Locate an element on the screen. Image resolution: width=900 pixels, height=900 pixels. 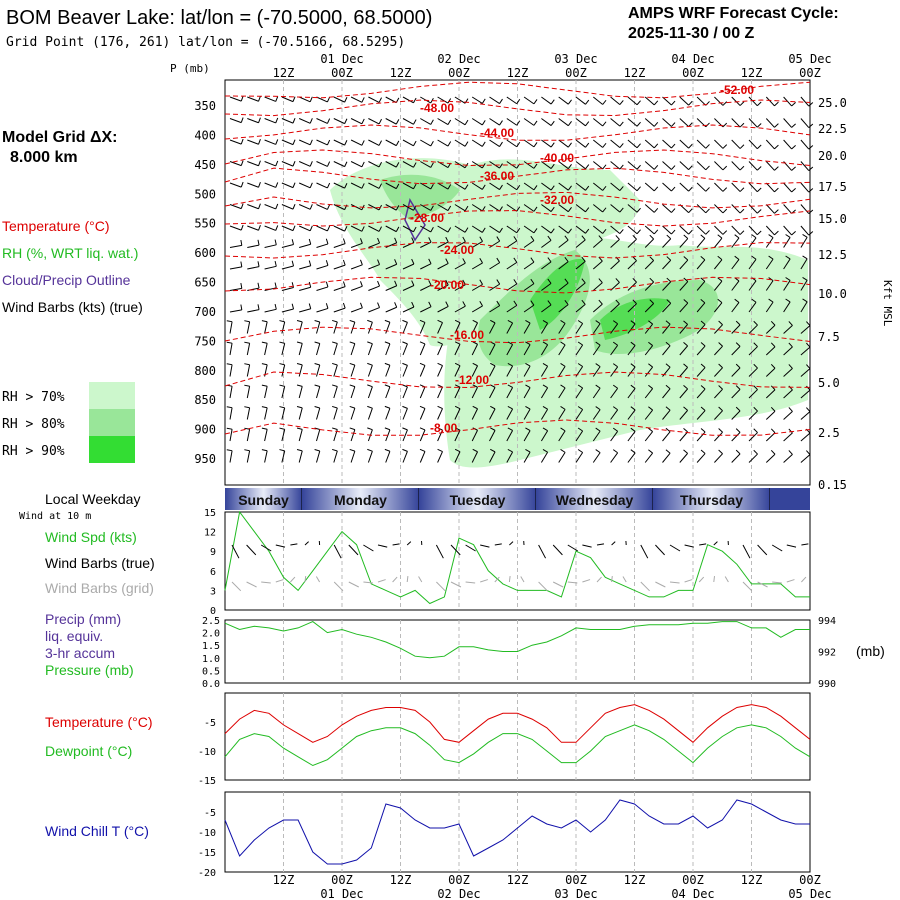
temperature-contour-label: -8.00 is located at coordinates (444, 428).